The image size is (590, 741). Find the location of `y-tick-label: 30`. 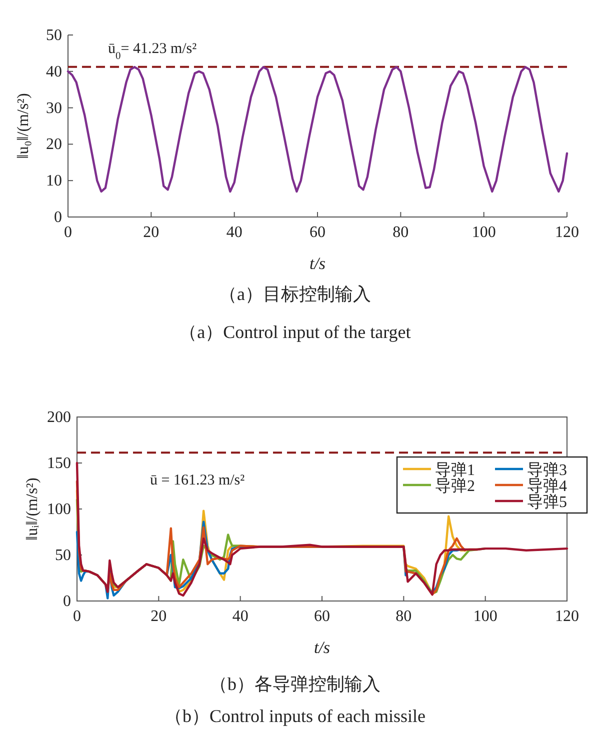

y-tick-label: 30 is located at coordinates (54, 108).